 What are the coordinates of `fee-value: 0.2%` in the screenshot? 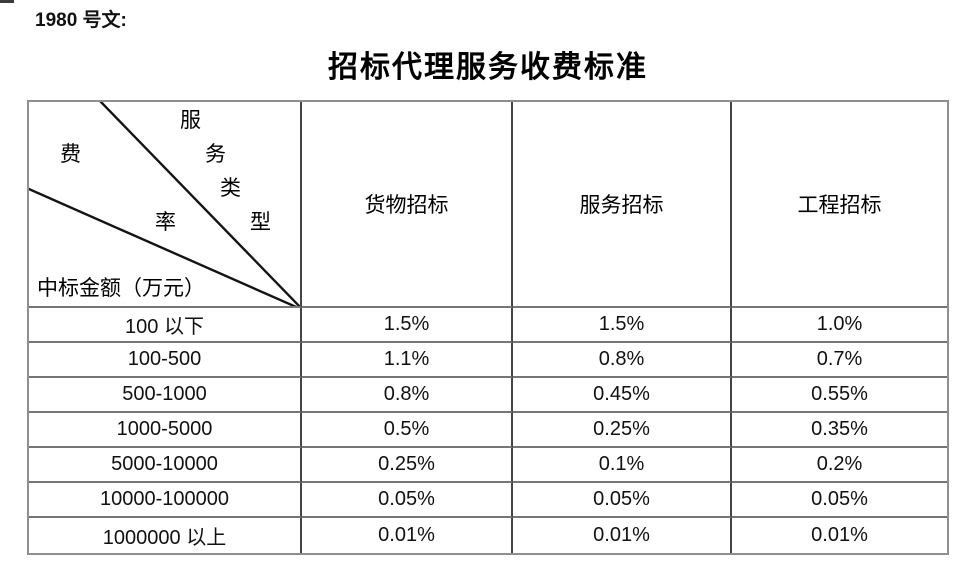 It's located at (839, 464).